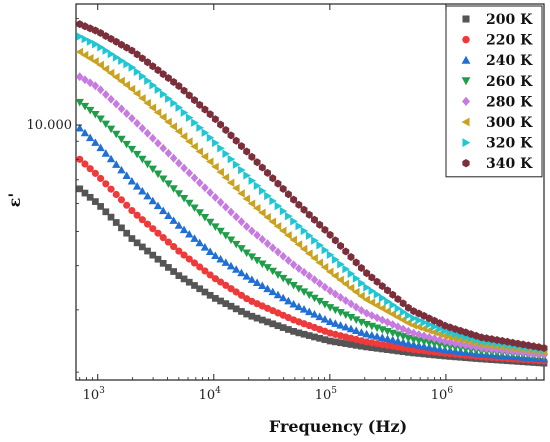  I want to click on legend-item: 200 K, so click(497, 20).